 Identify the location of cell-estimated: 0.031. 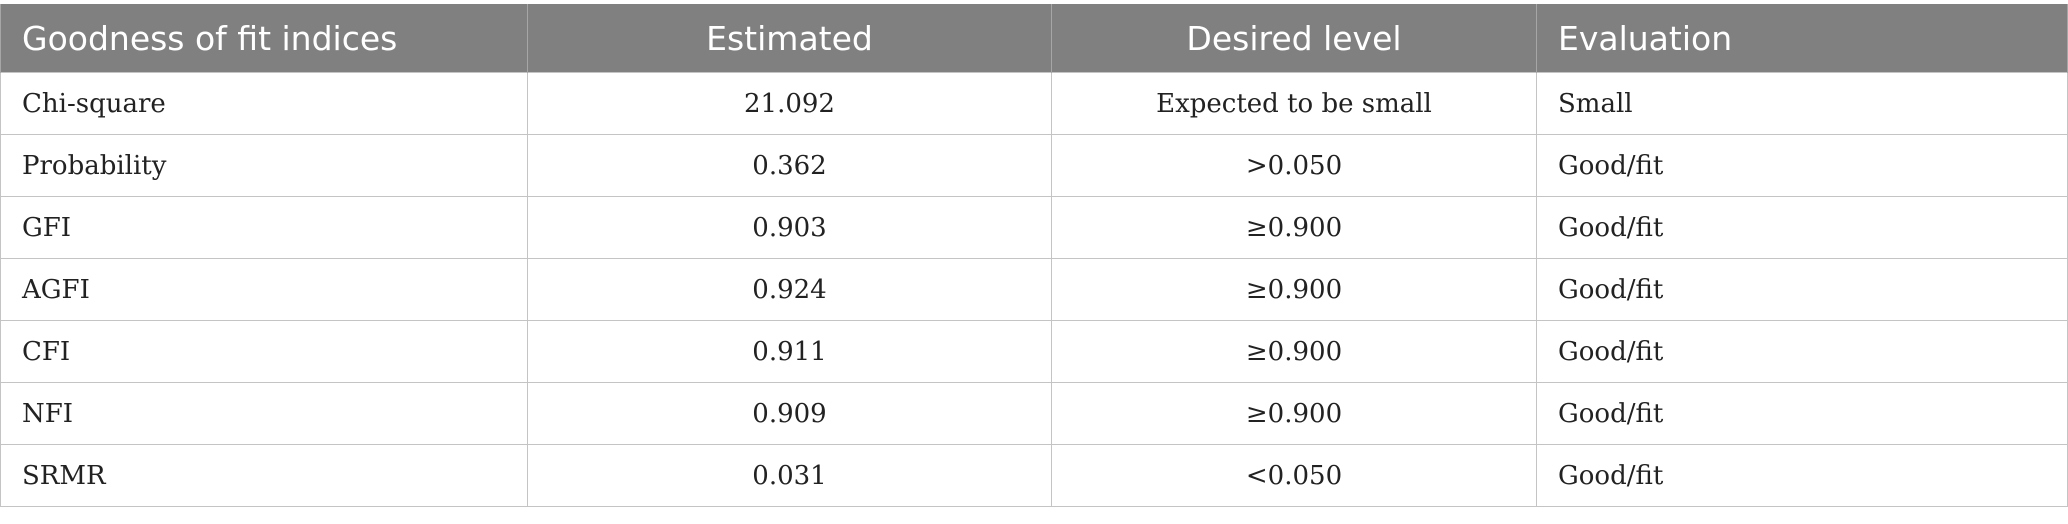
(789, 475).